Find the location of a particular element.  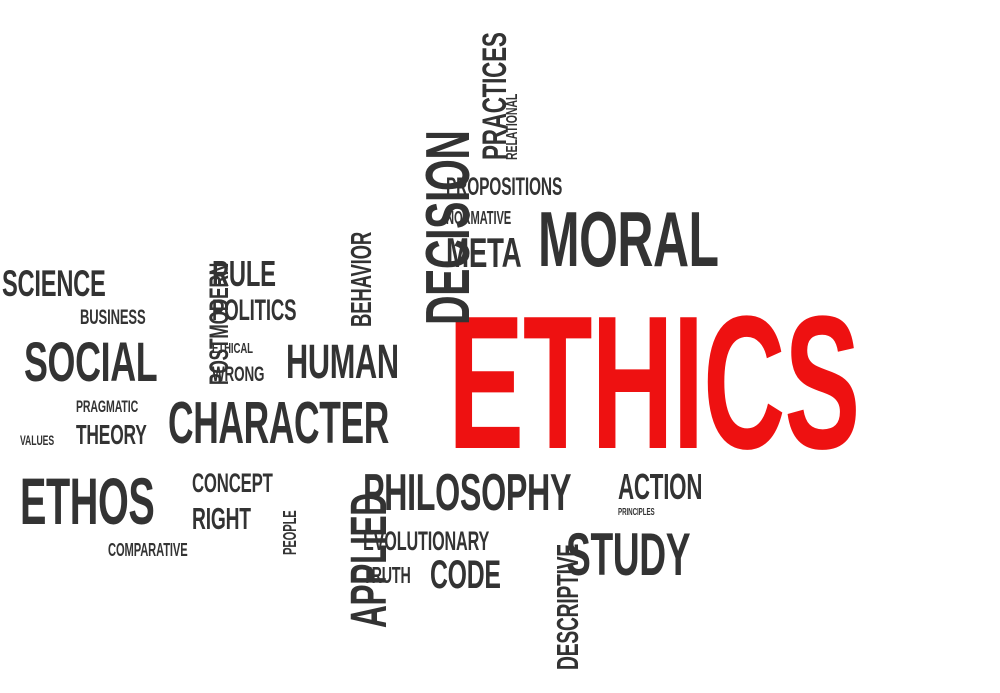

word-decision: DECISION is located at coordinates (448, 227).